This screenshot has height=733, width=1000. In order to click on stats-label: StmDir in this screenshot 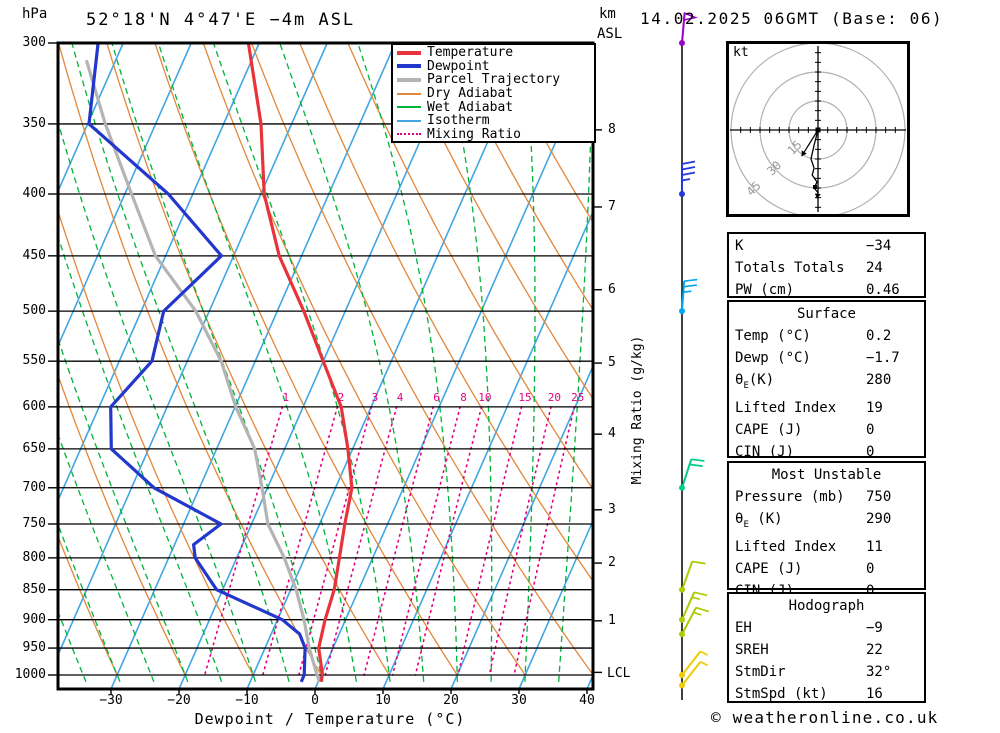, I will do `click(760, 672)`.